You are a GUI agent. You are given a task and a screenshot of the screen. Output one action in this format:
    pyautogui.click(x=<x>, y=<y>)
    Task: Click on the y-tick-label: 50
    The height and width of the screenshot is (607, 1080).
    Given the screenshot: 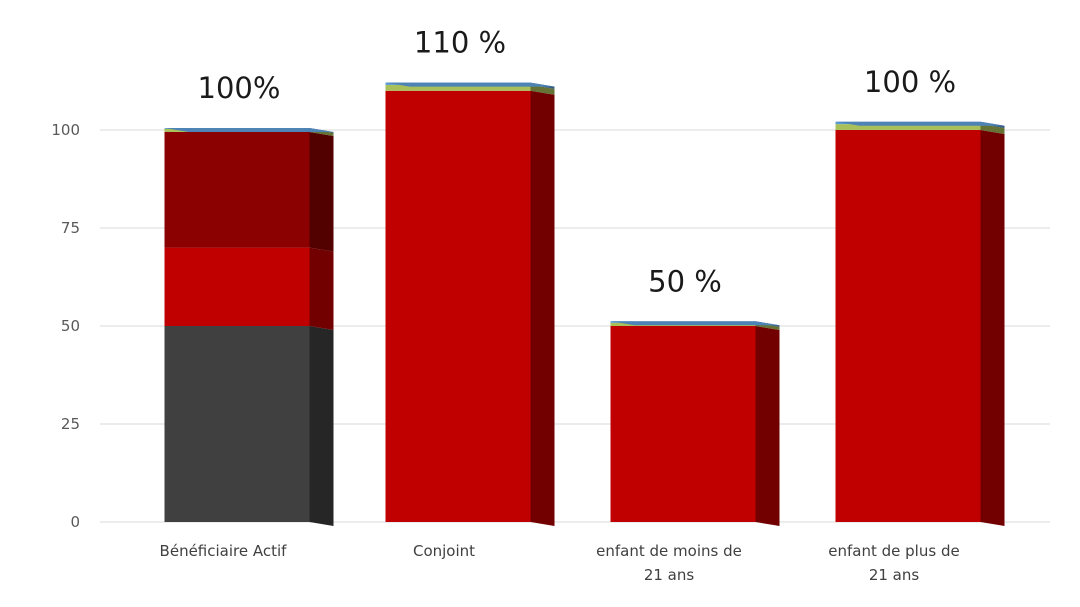 What is the action you would take?
    pyautogui.click(x=70, y=326)
    